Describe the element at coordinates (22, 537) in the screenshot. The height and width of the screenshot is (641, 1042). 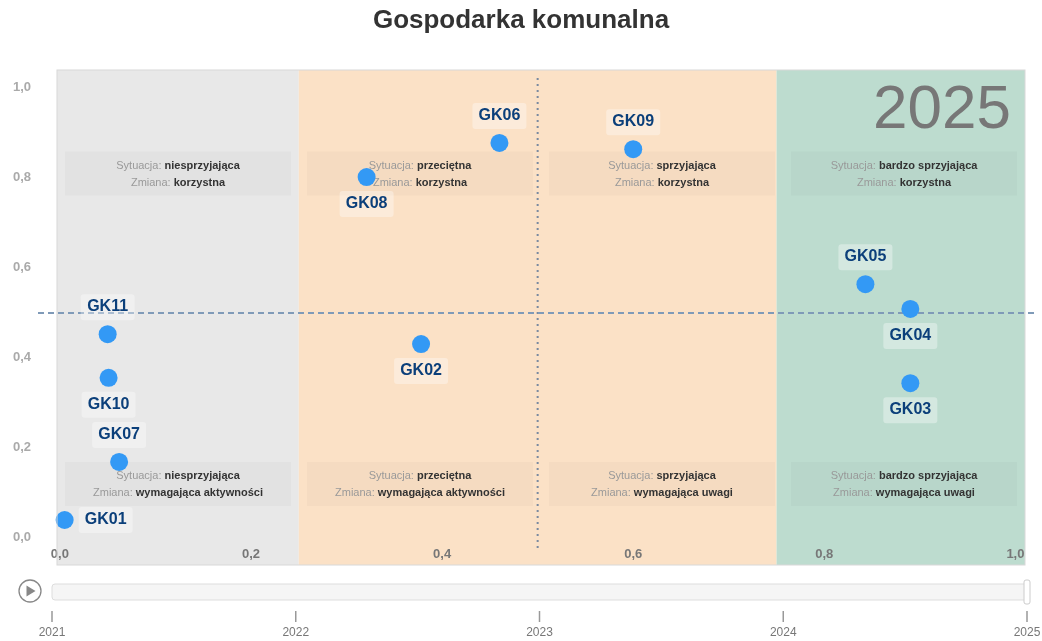
I see `y-tick-label: 0,0` at that location.